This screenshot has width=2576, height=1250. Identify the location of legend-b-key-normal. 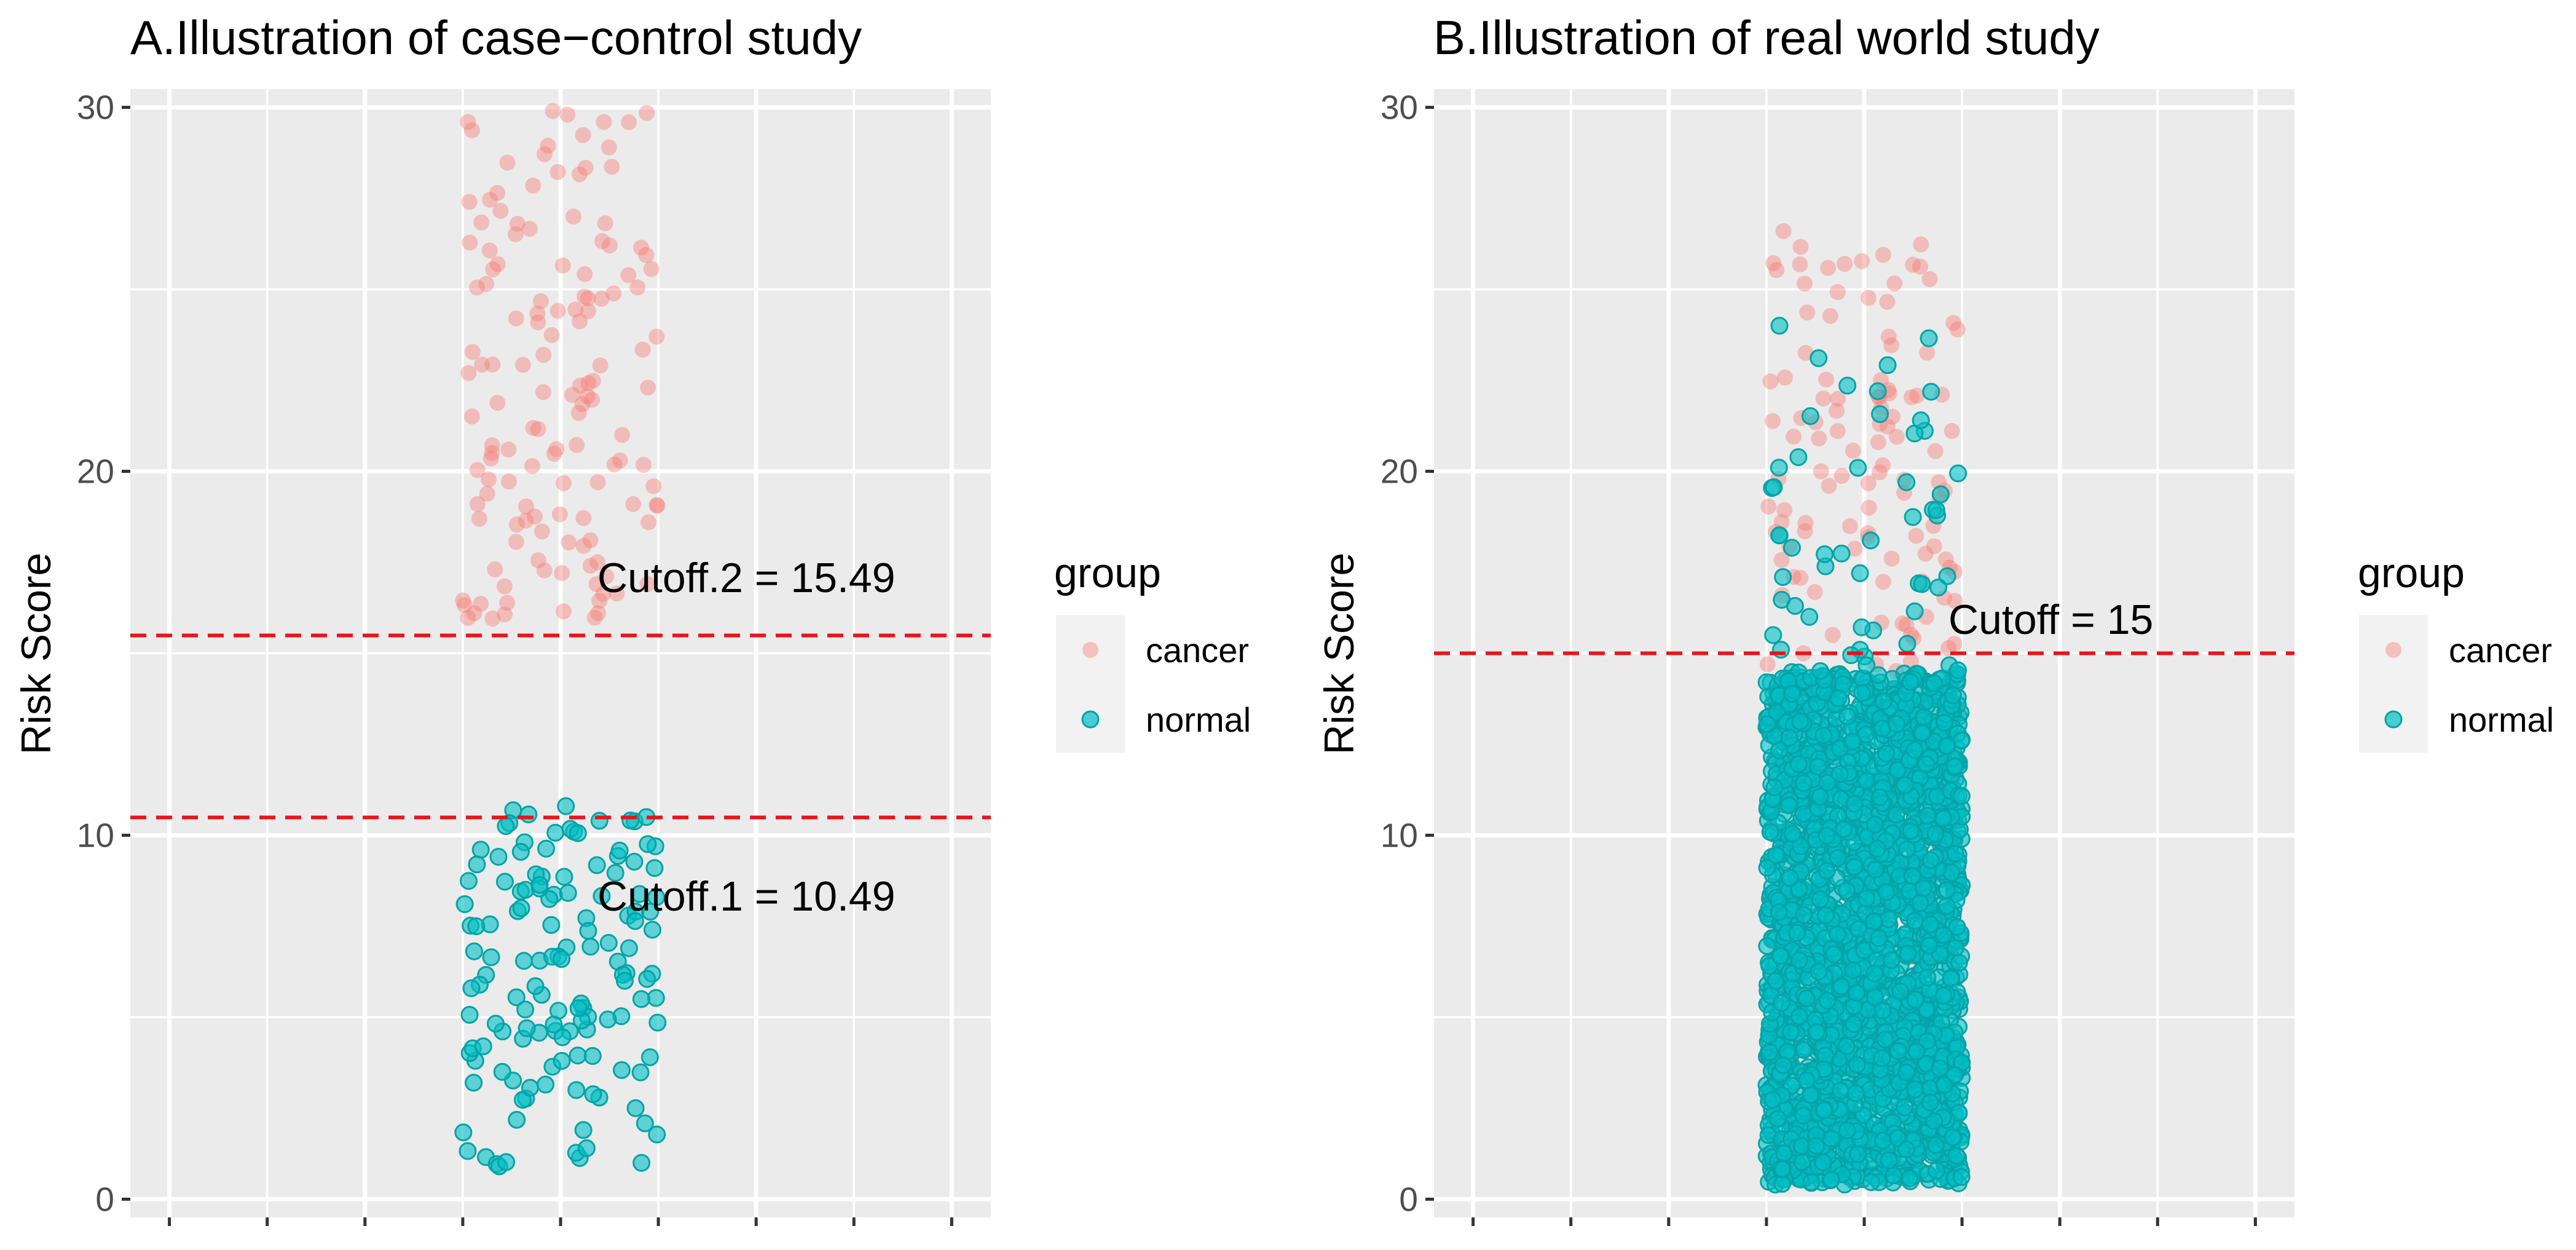
(2394, 719).